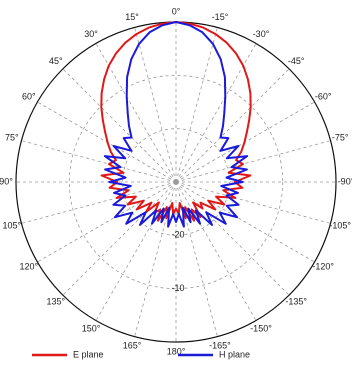 The height and width of the screenshot is (370, 352). I want to click on angle-tick-label: -45°, so click(296, 61).